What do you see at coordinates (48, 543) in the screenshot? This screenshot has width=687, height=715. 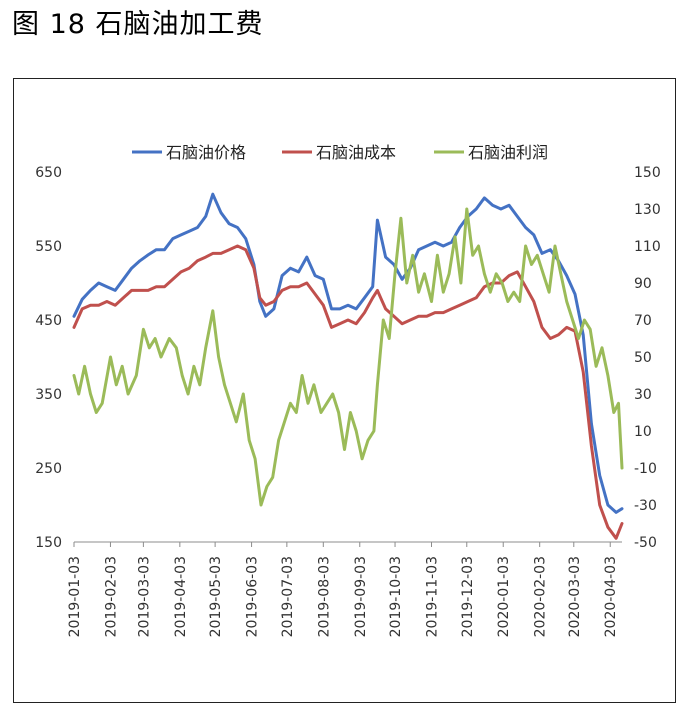 I see `left-axis-tick-label: 150` at bounding box center [48, 543].